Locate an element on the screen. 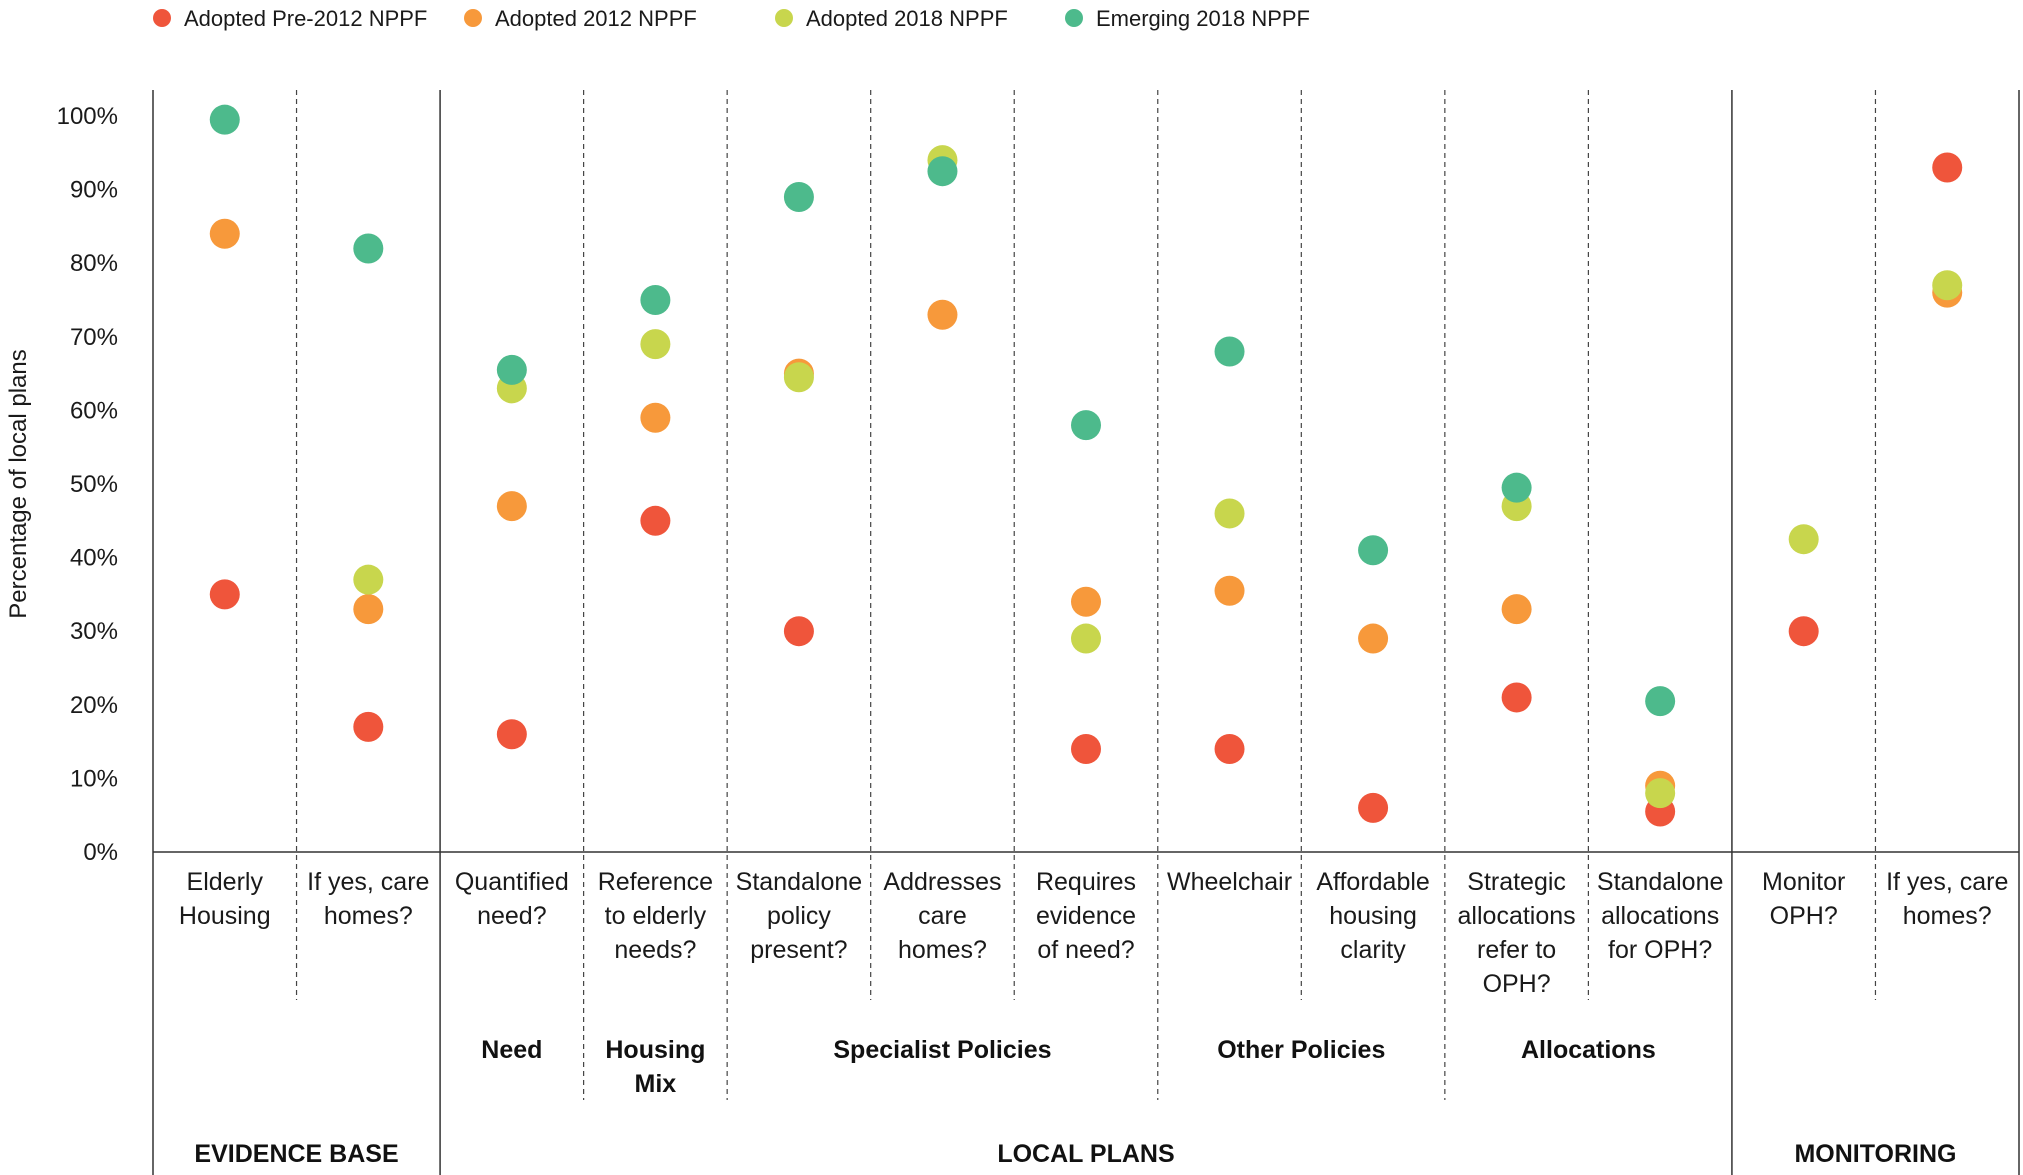 The width and height of the screenshot is (2023, 1175). y-tick-label: 100% is located at coordinates (87, 116).